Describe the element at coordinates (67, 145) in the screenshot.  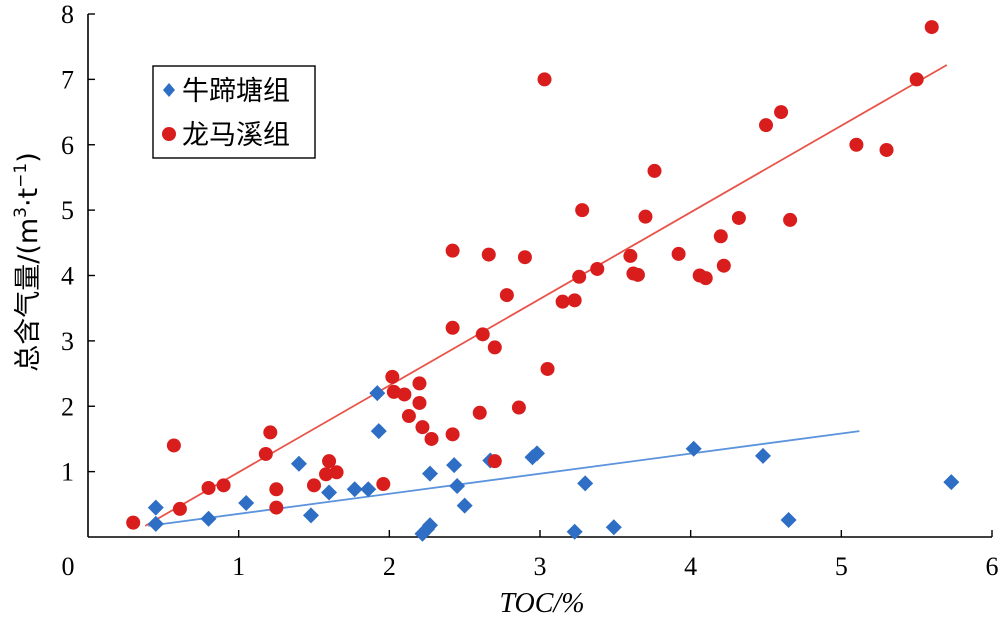
I see `y-tick-label: 6` at that location.